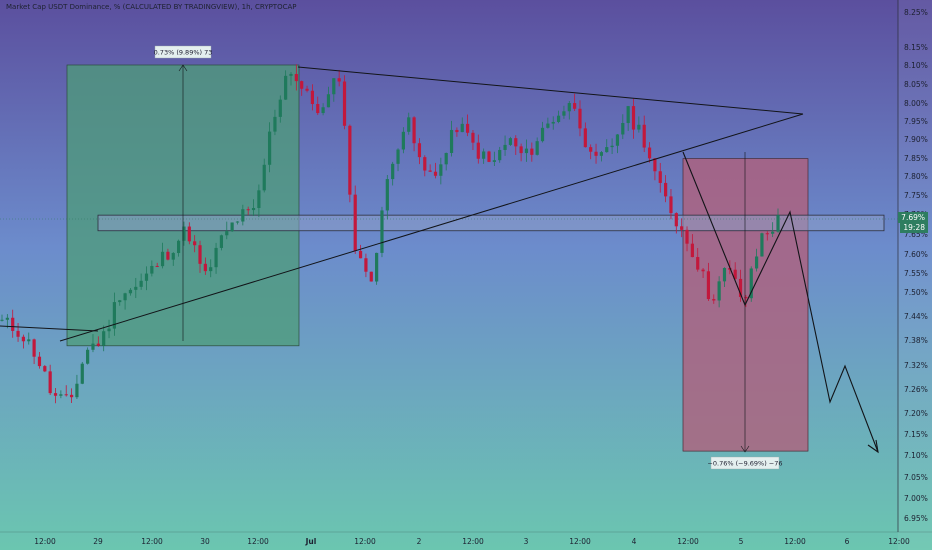 Image resolution: width=932 pixels, height=550 pixels. I want to click on short-measure-arrowhead, so click(745, 449).